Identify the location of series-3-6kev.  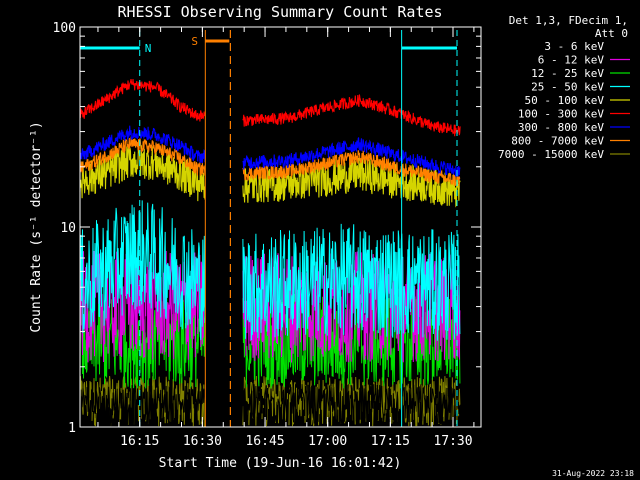
(270, 405).